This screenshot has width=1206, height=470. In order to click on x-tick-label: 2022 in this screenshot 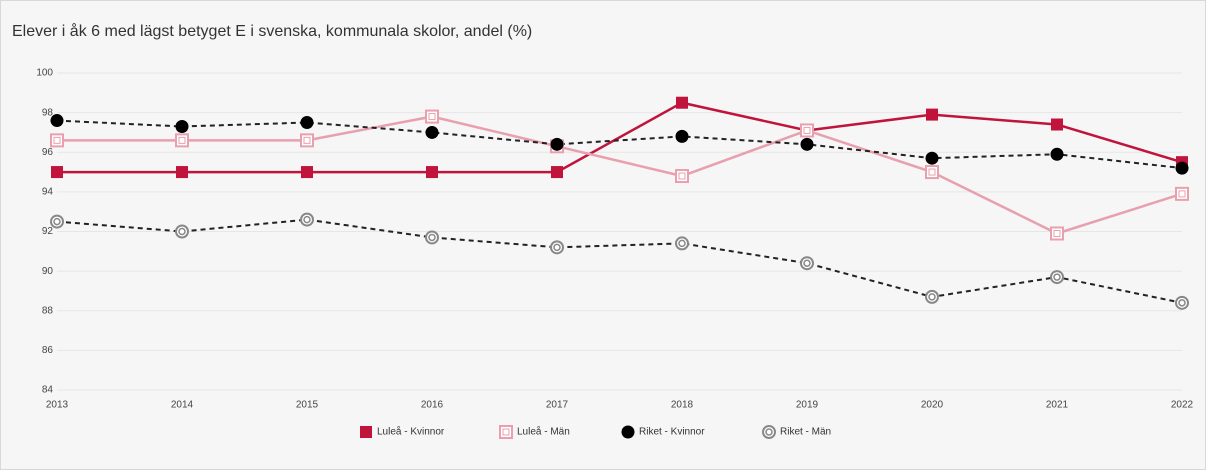, I will do `click(1182, 405)`.